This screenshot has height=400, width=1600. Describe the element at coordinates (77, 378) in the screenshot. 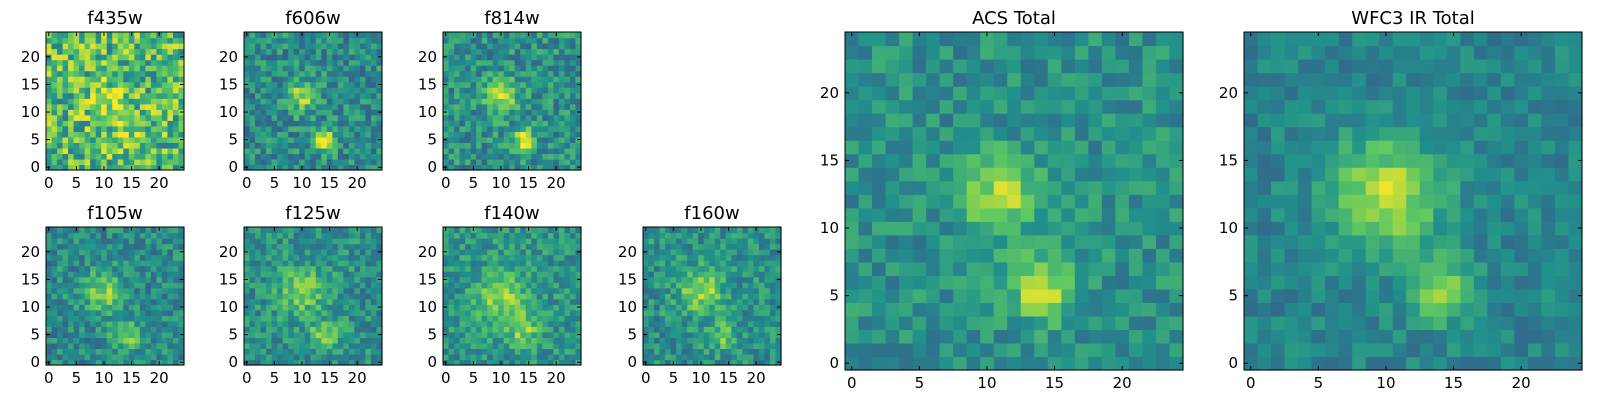

I see `x-tick-label: 5` at that location.